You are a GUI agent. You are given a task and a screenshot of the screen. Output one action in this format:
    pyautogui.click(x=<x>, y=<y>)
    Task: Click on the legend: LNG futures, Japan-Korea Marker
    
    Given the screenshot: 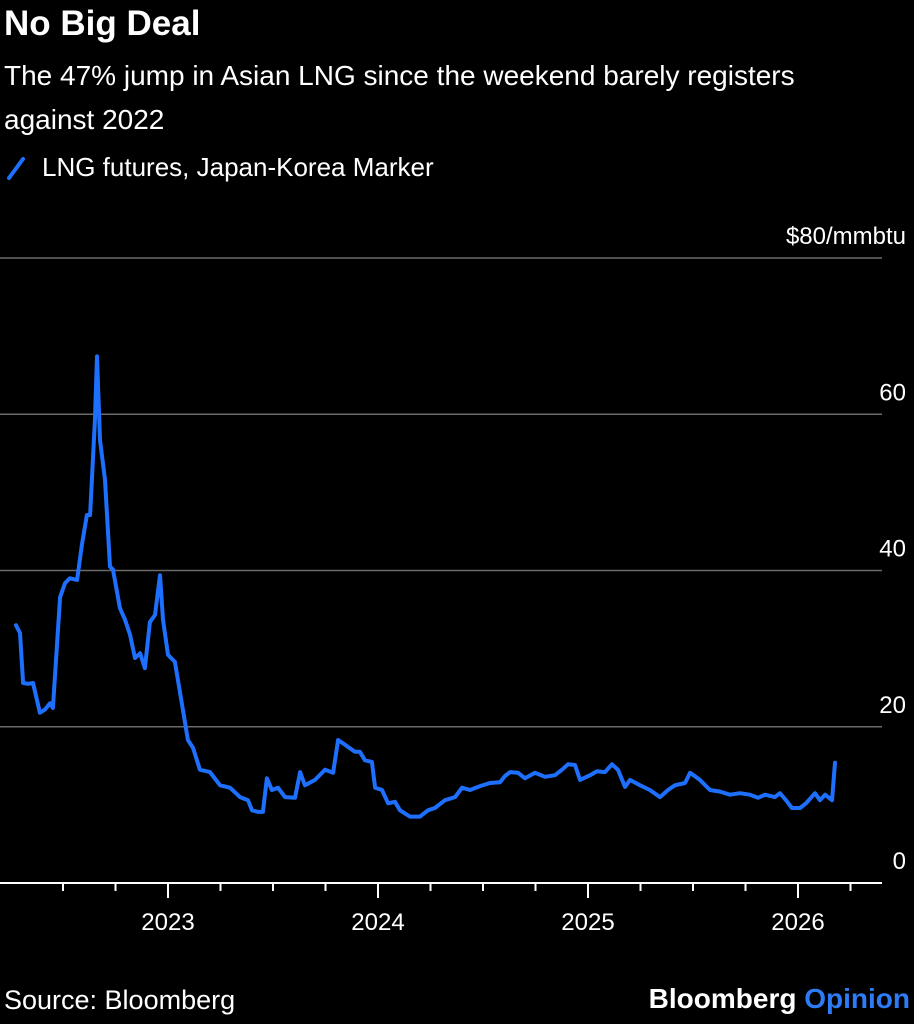 What is the action you would take?
    pyautogui.click(x=220, y=167)
    